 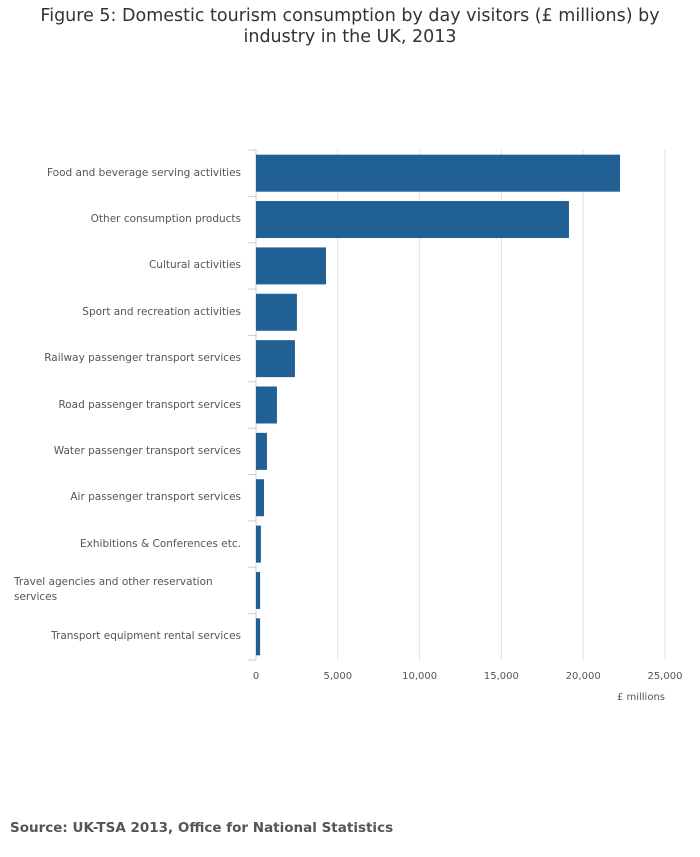 What do you see at coordinates (665, 676) in the screenshot?
I see `x-tick-label: 25,000` at bounding box center [665, 676].